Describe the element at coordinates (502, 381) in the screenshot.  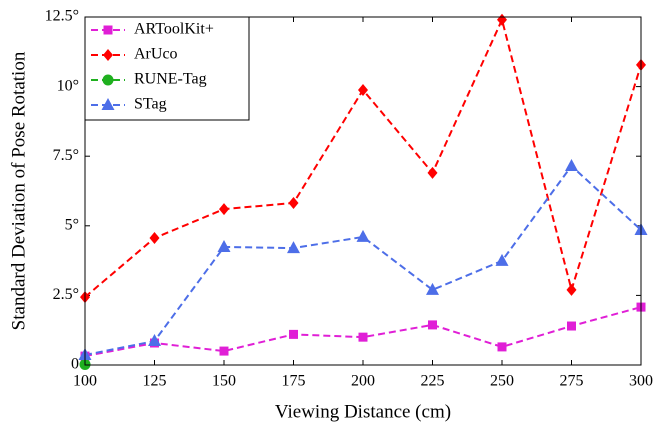
I see `x-tick-label: 250` at that location.